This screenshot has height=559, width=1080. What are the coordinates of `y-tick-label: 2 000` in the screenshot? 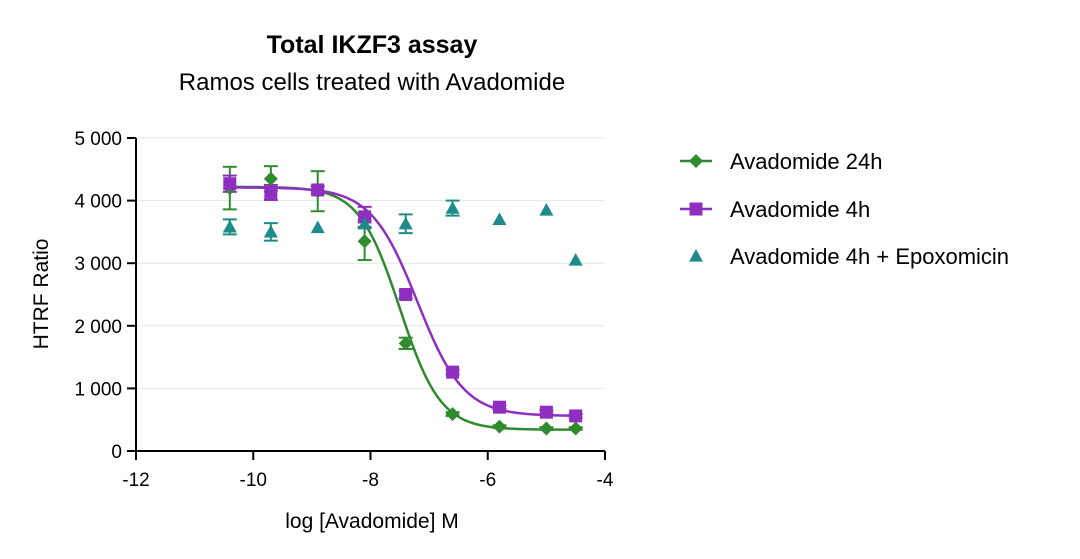 It's located at (98, 327).